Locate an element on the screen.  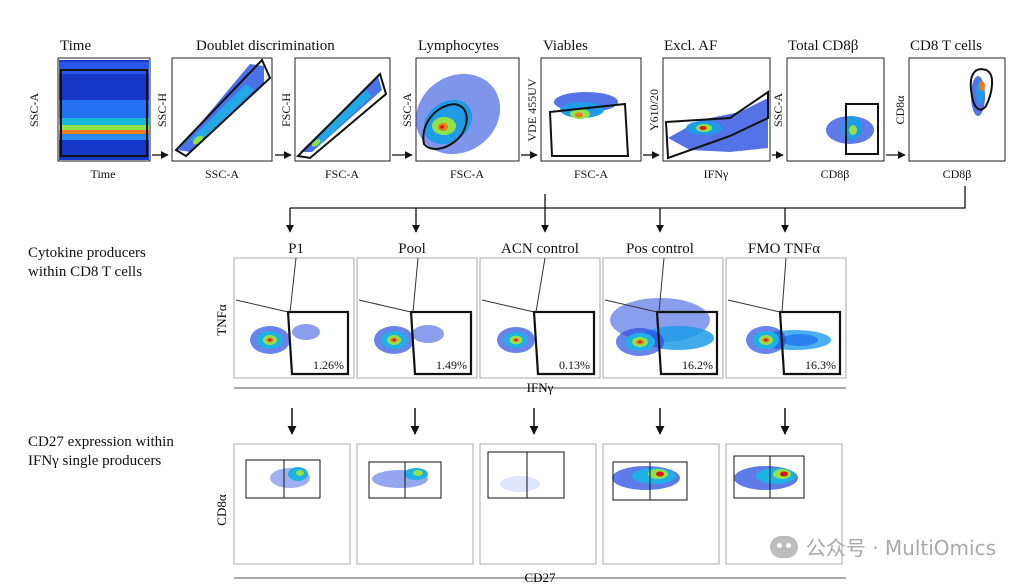
gating-title-lymphocytes: Lymphocytes is located at coordinates (458, 46).